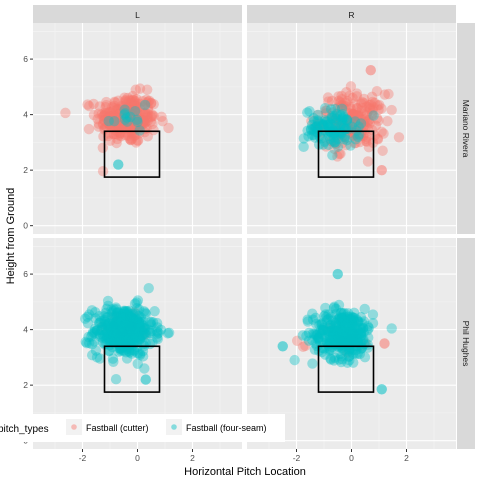  What do you see at coordinates (406, 458) in the screenshot?
I see `x-tick-label: 2` at bounding box center [406, 458].